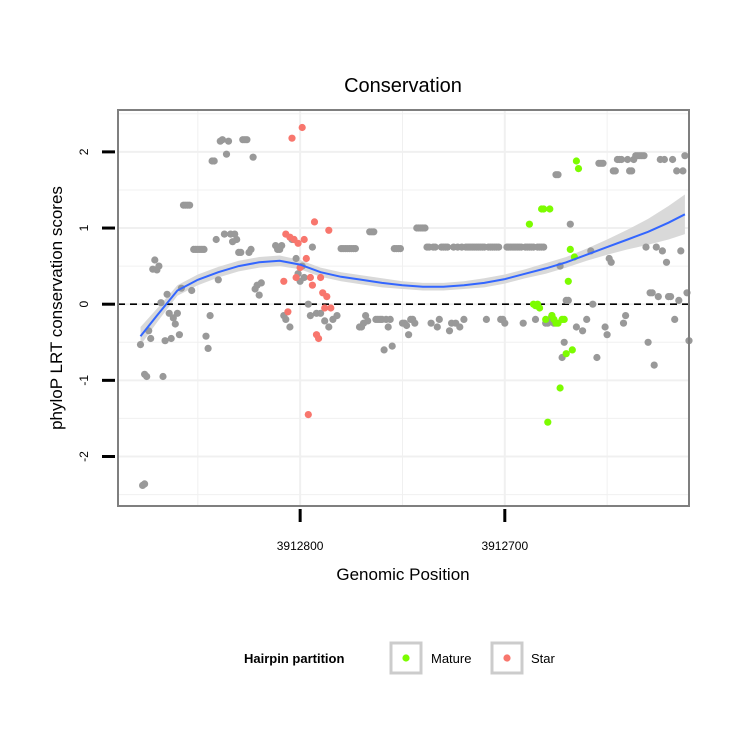 The image size is (750, 750). I want to click on smooth-curve, so click(412, 275).